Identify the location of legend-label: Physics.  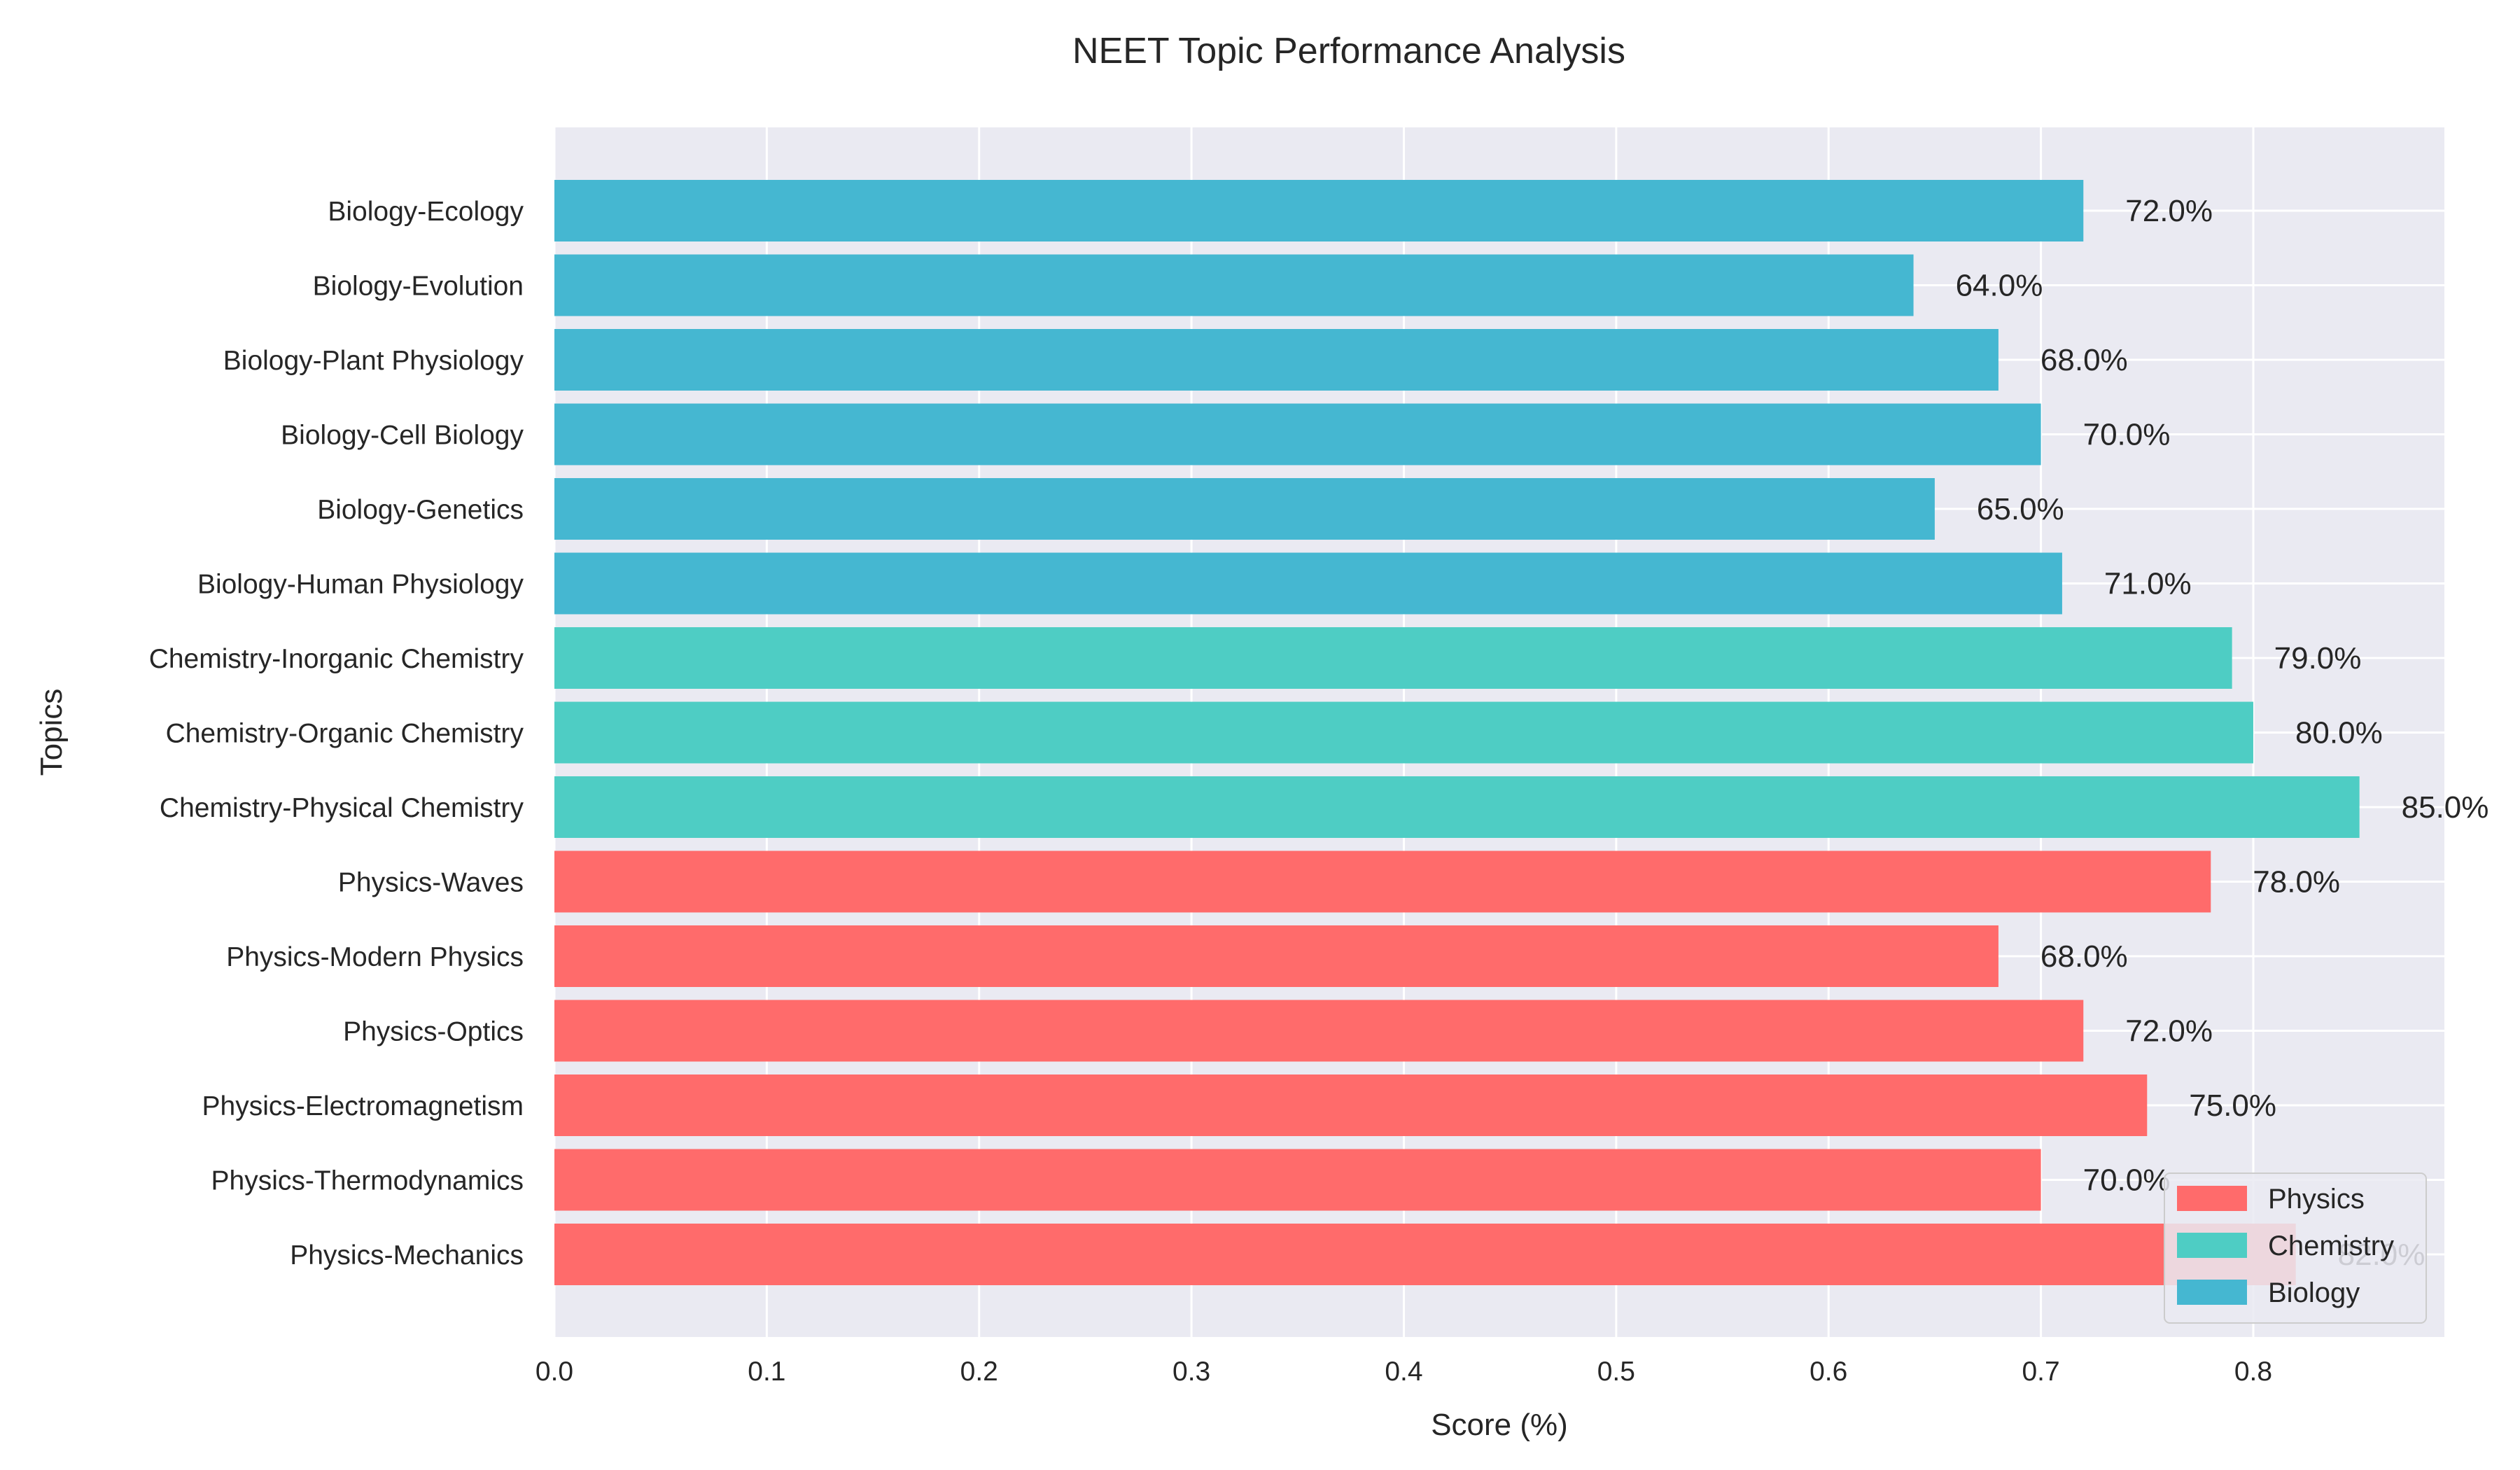
(2316, 1199).